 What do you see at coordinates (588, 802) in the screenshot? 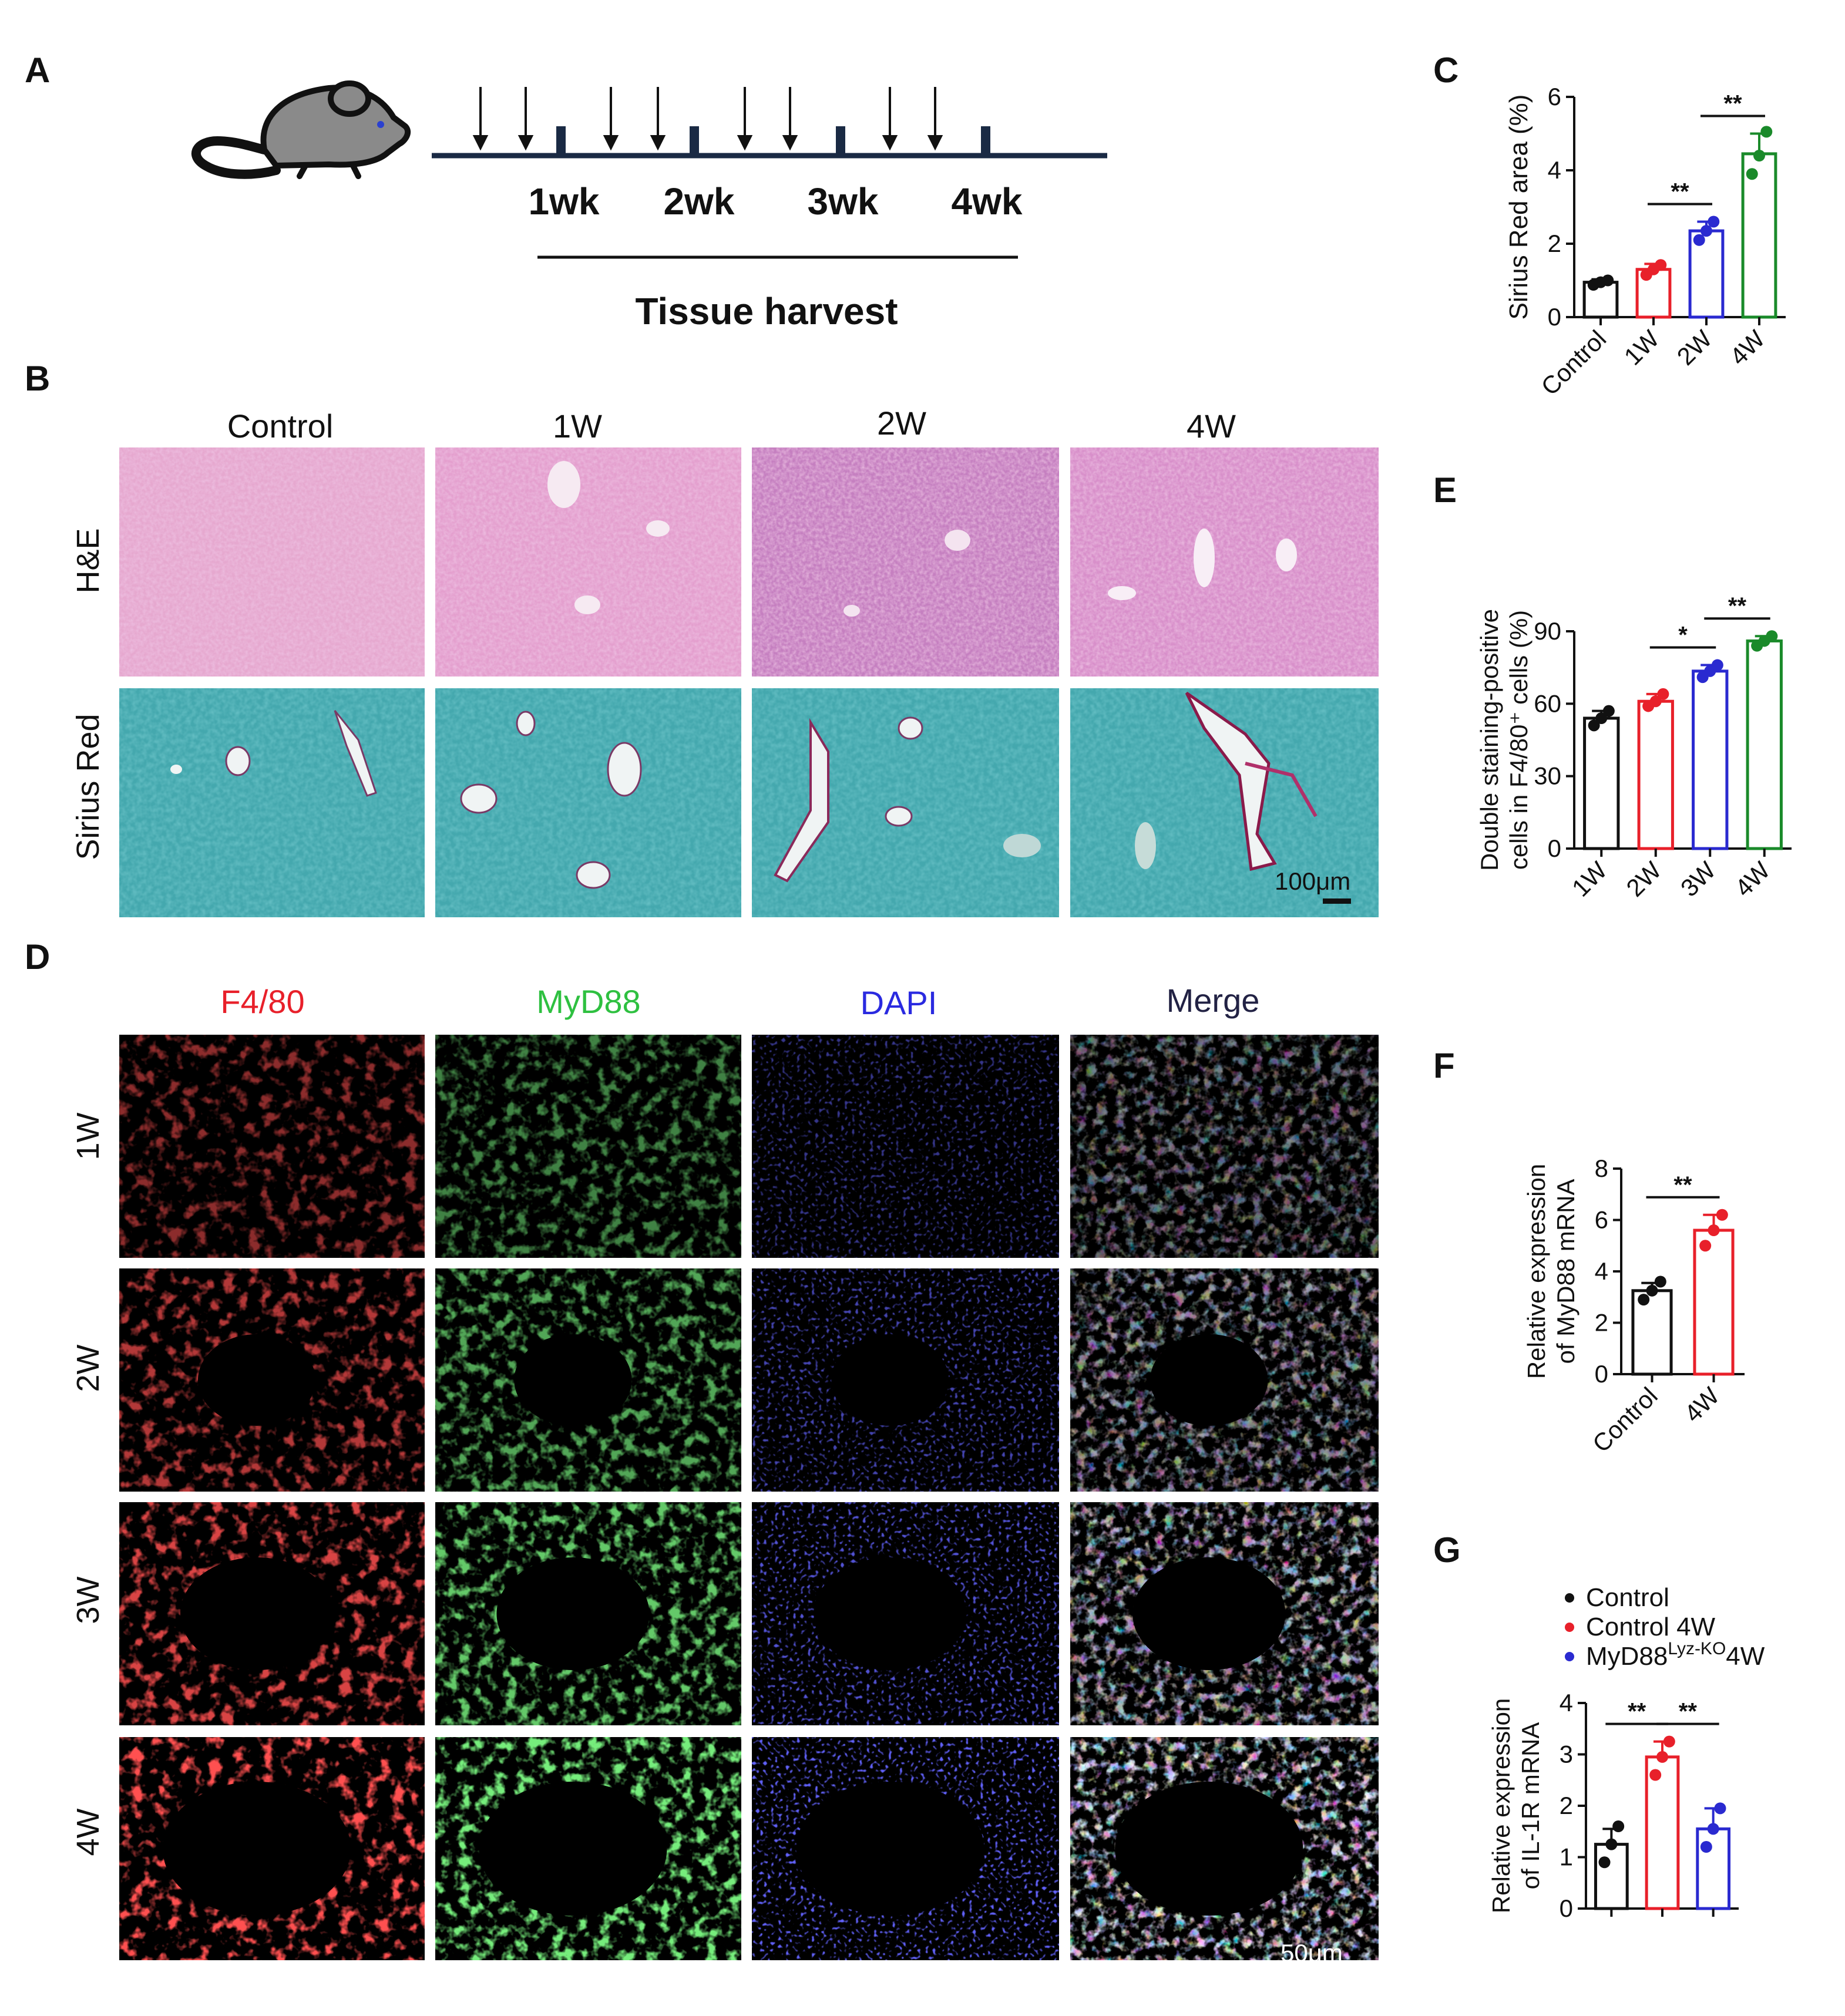
I see `sirius-image-1w` at bounding box center [588, 802].